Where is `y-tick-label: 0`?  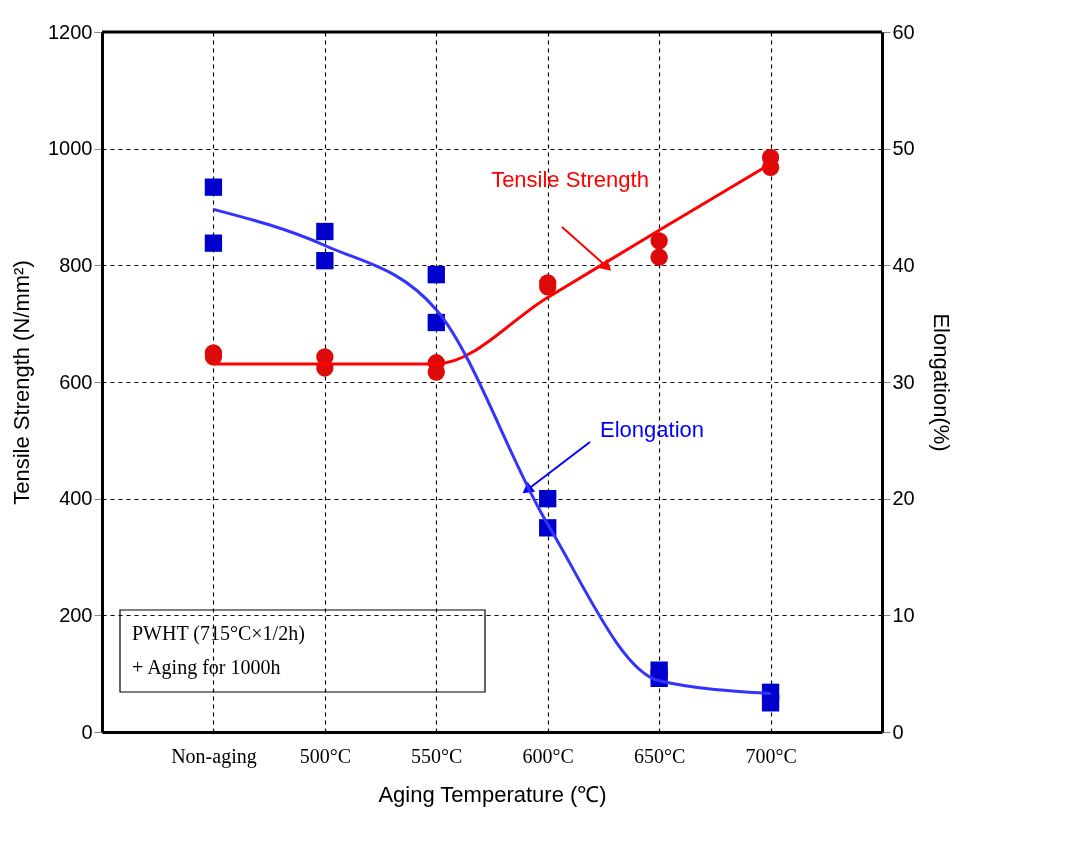 y-tick-label: 0 is located at coordinates (87, 731).